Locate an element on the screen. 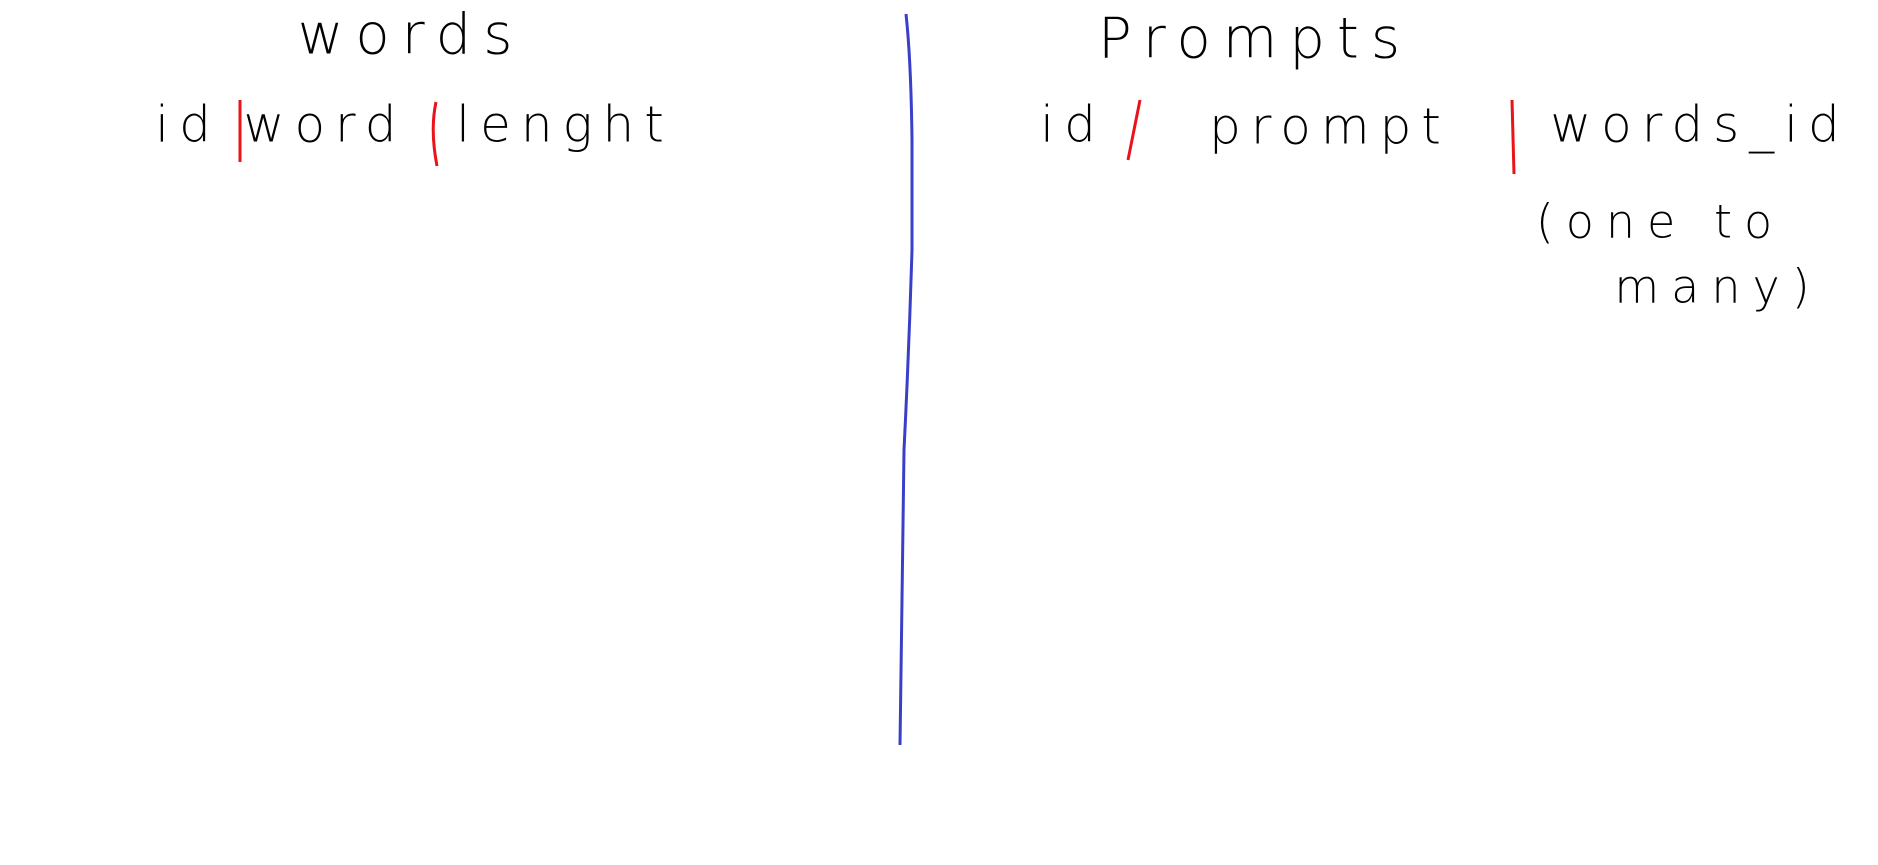  divider is located at coordinates (906, 379).